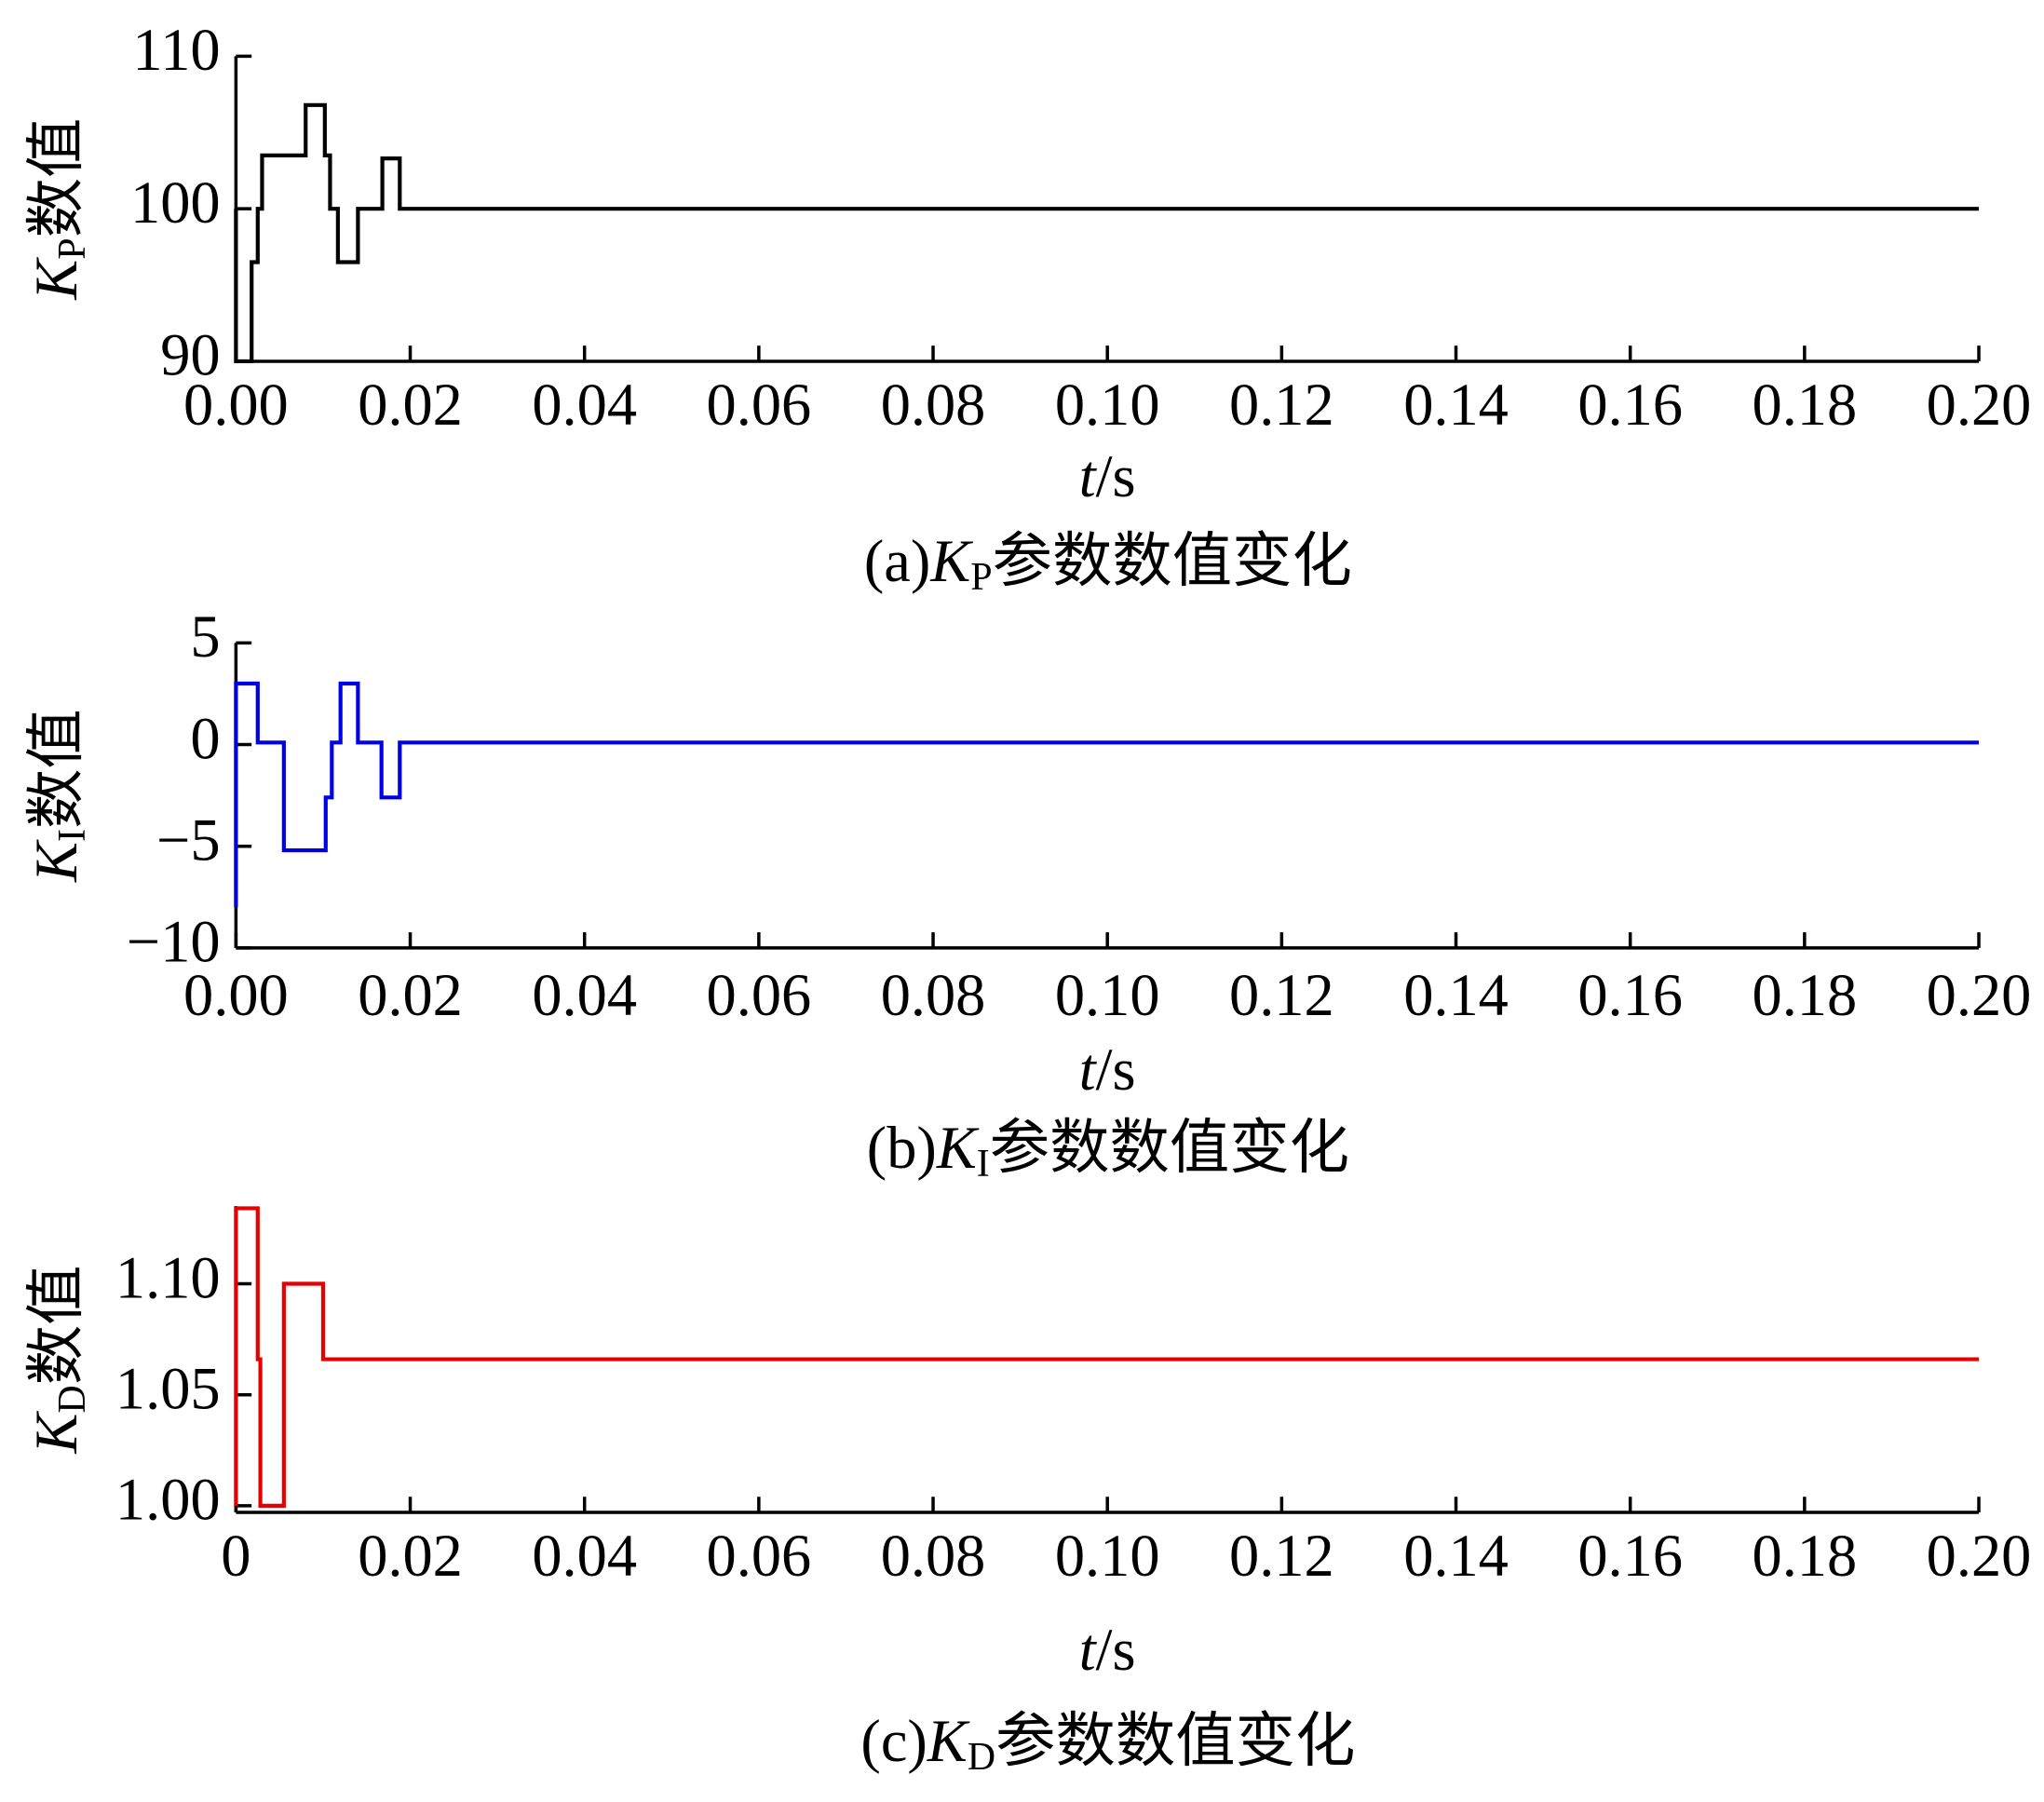 The height and width of the screenshot is (1802, 2044). I want to click on y-tick-label: 1.10, so click(168, 1277).